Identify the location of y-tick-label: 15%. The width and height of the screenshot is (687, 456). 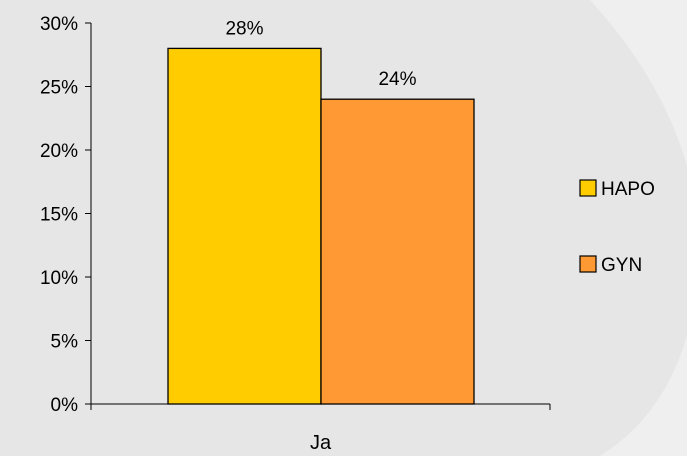
(59, 215).